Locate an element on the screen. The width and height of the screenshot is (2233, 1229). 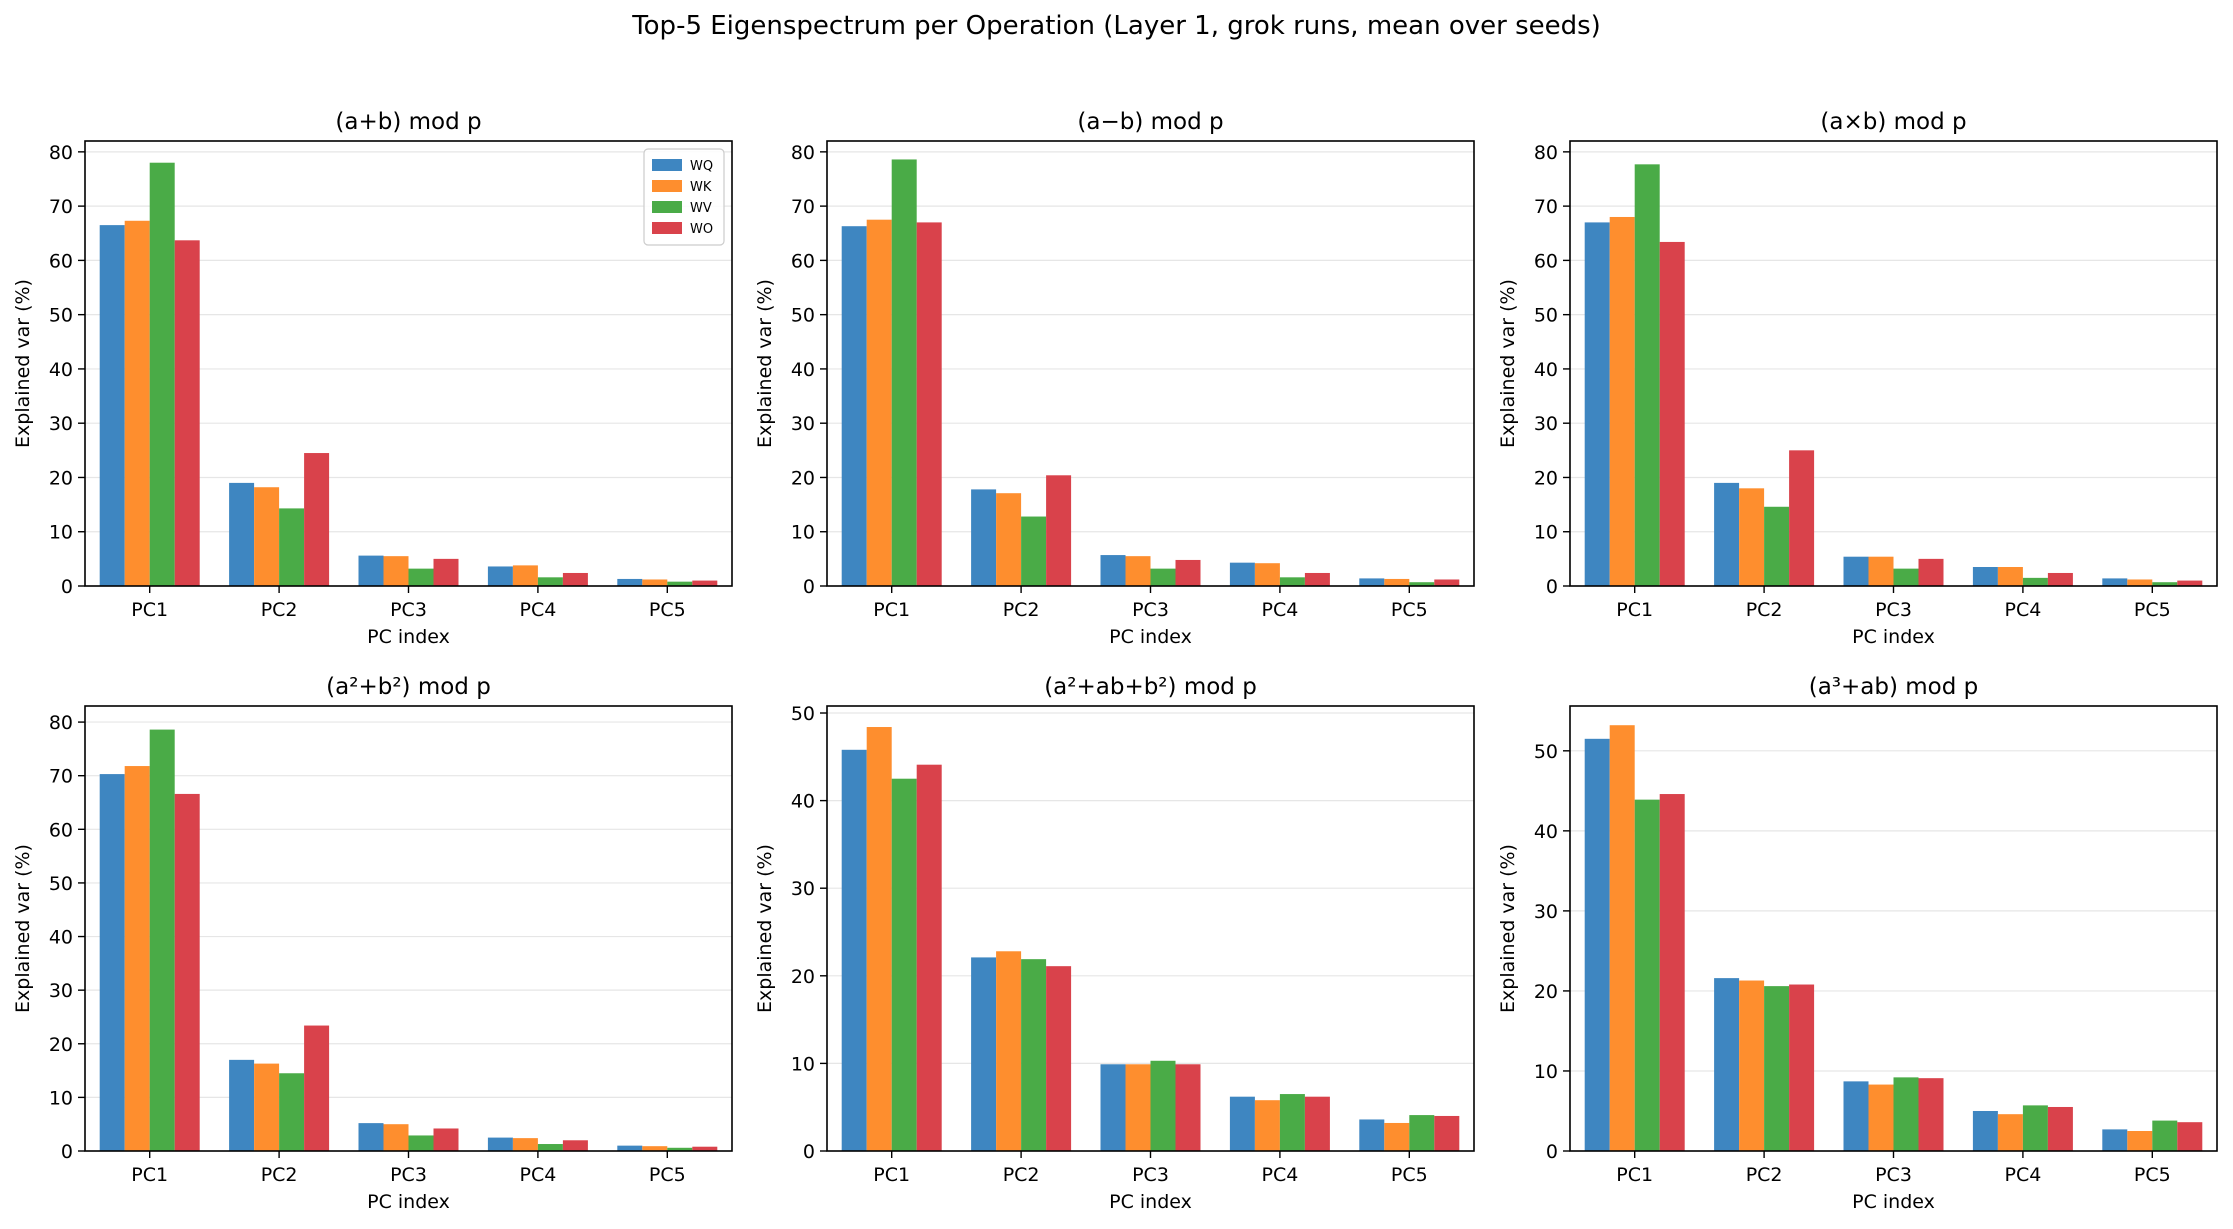
chart-title: (a−b) mod p is located at coordinates (1150, 122).